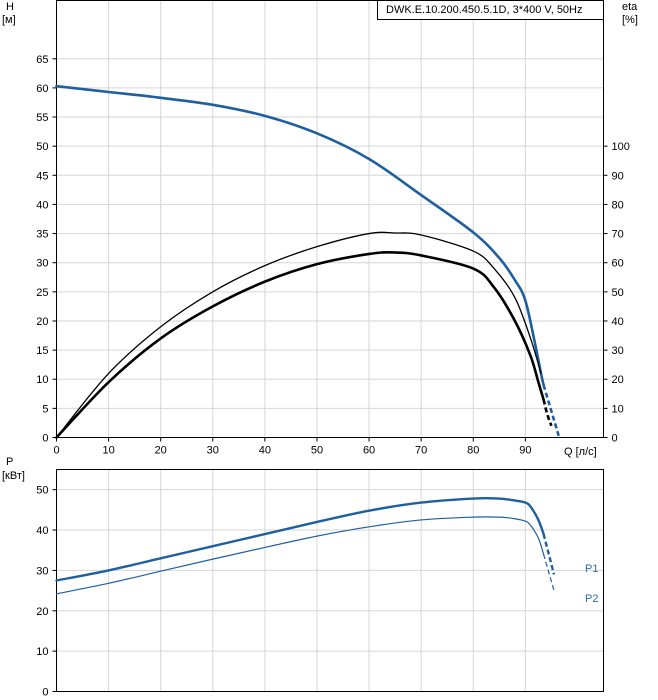 The height and width of the screenshot is (700, 658). Describe the element at coordinates (42, 176) in the screenshot. I see `y-tick-label-head: 45` at that location.